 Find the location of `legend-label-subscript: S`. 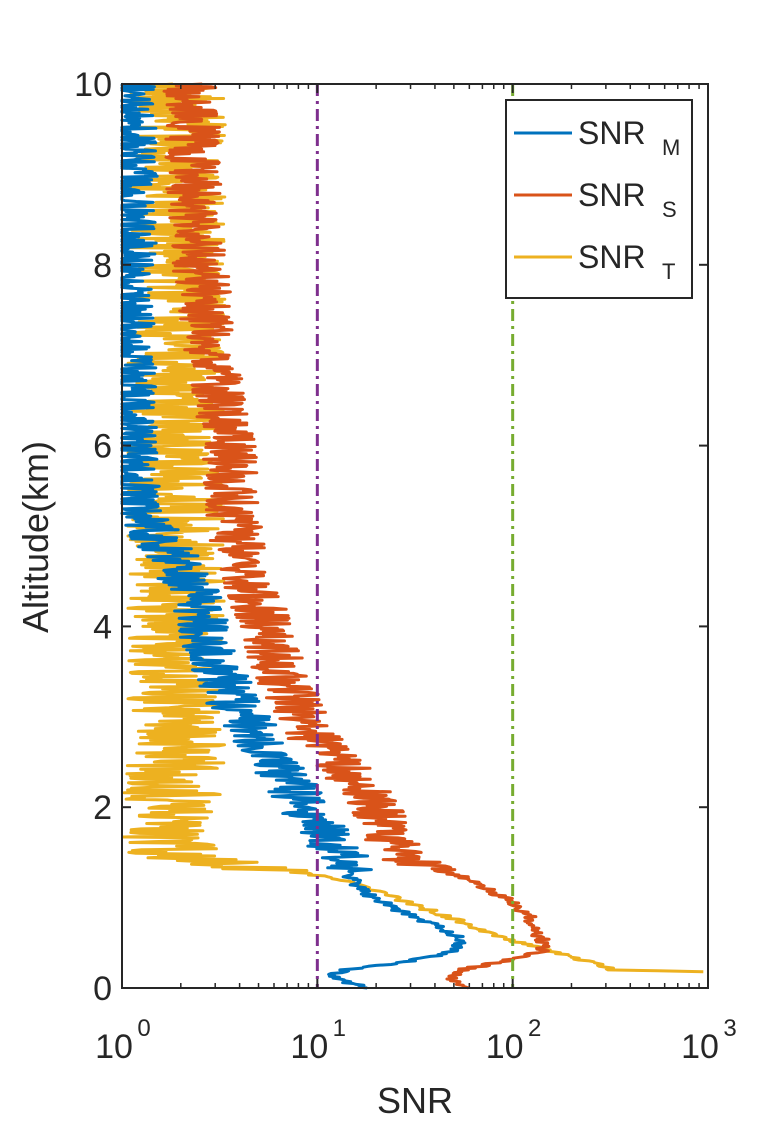

legend-label-subscript: S is located at coordinates (669, 209).